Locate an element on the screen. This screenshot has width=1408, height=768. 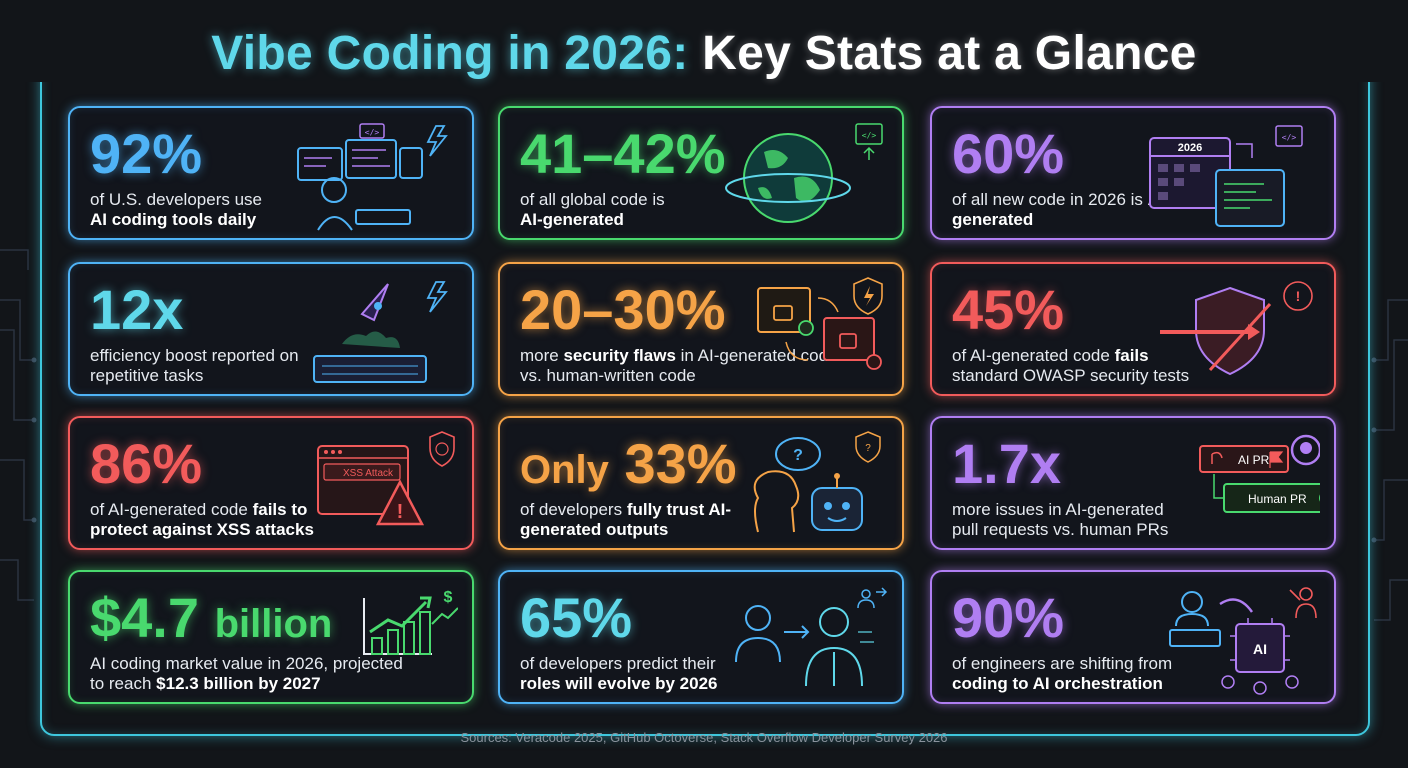
rocket-icon is located at coordinates (380, 332).